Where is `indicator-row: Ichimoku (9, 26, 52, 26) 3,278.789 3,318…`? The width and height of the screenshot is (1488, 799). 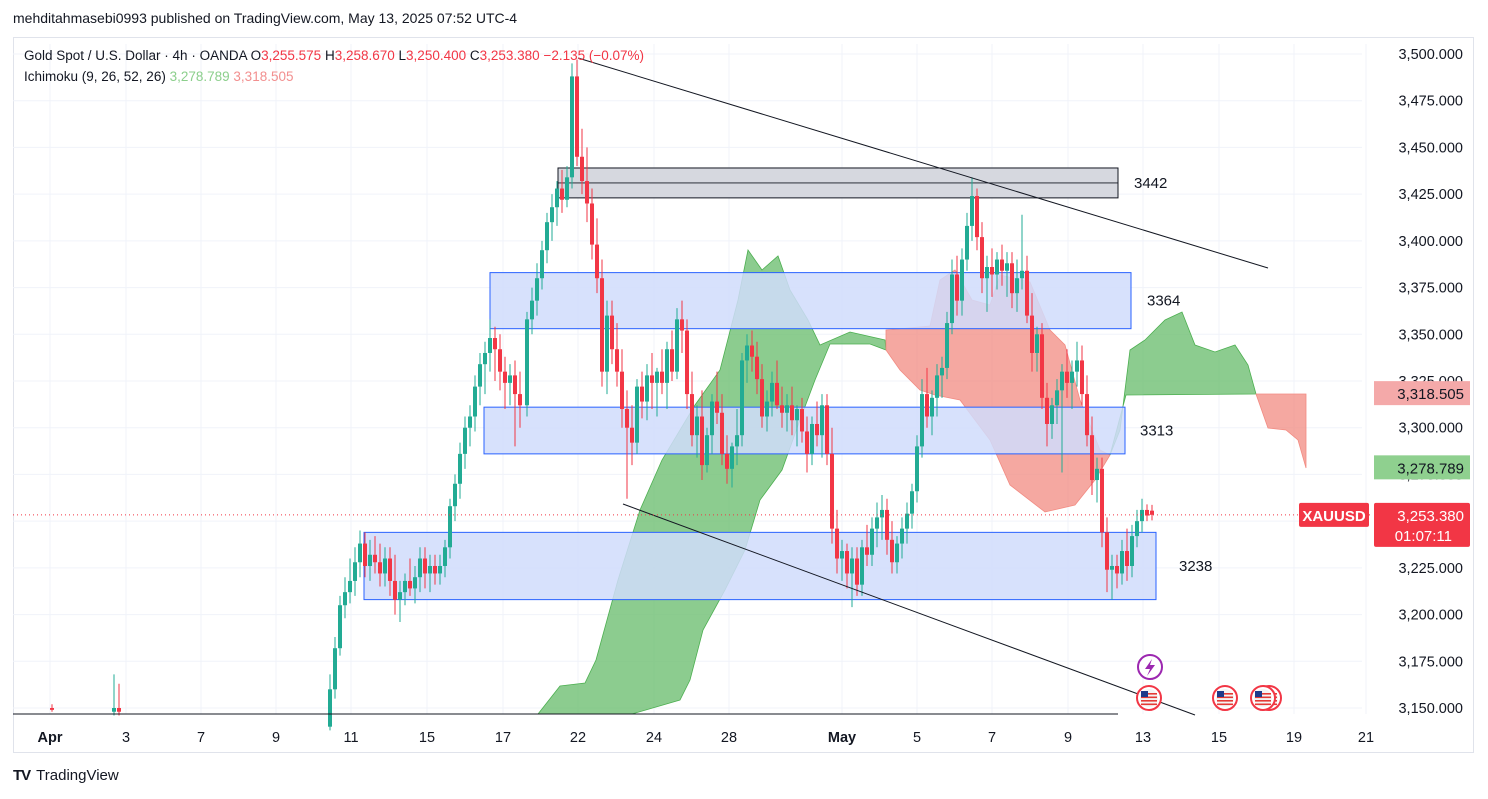
indicator-row: Ichimoku (9, 26, 52, 26) 3,278.789 3,318… is located at coordinates (334, 76).